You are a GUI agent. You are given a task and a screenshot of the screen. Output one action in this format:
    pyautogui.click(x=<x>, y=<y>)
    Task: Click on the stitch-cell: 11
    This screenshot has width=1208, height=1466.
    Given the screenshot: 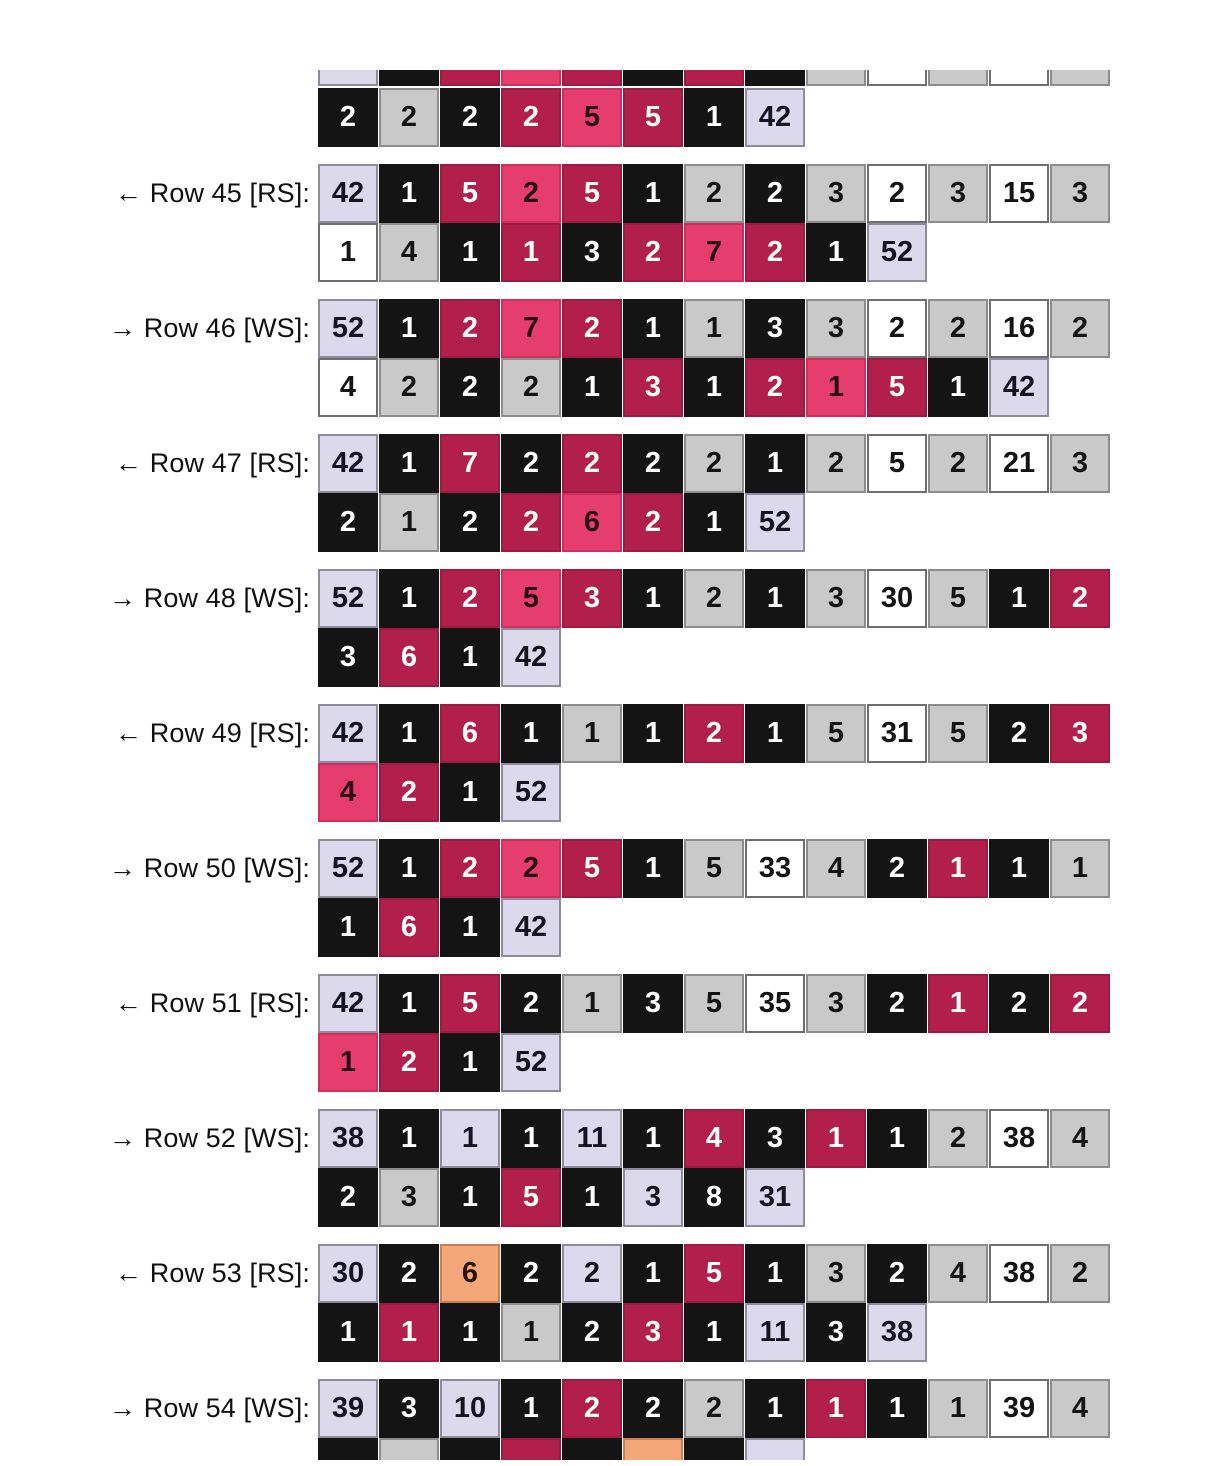 What is the action you would take?
    pyautogui.click(x=592, y=1138)
    